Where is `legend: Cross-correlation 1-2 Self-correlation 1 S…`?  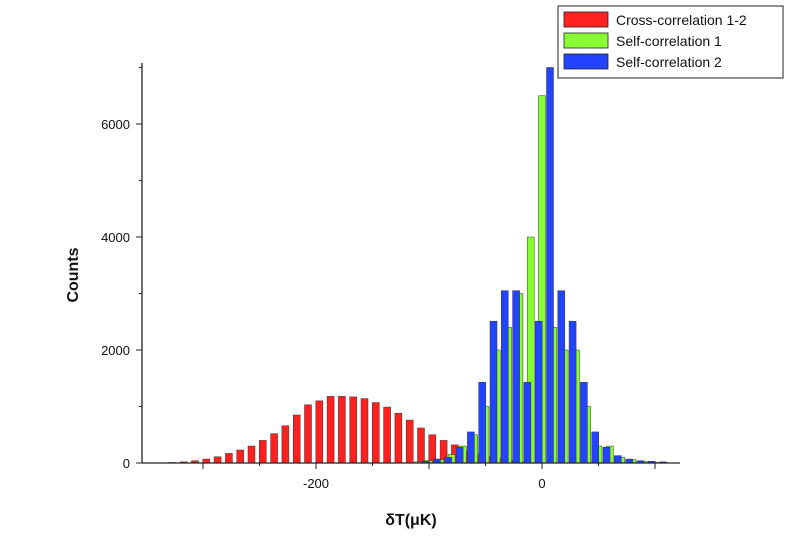
legend: Cross-correlation 1-2 Self-correlation 1 S… is located at coordinates (670, 42).